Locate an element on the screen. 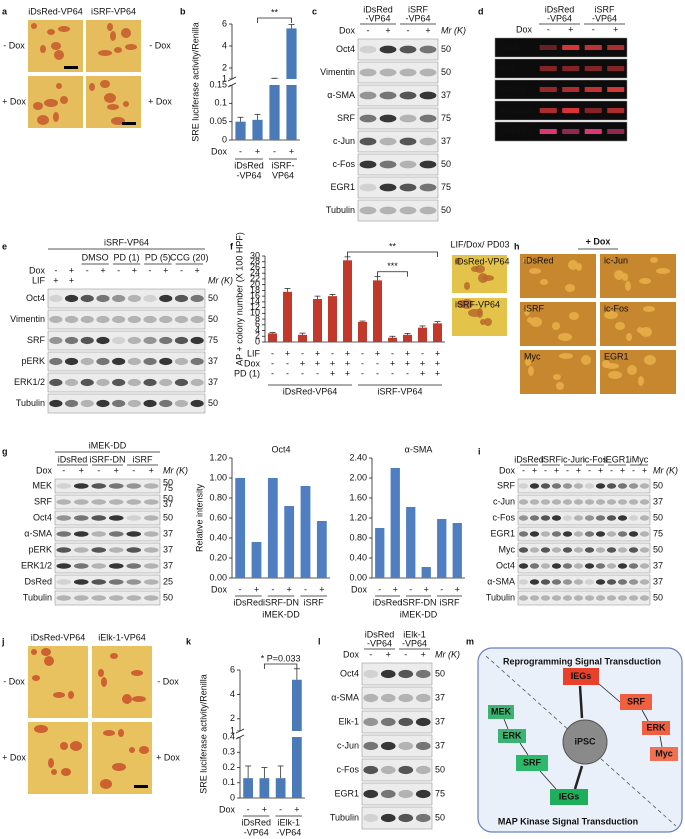 The image size is (685, 839). y-tick-label: 22 is located at coordinates (255, 278).